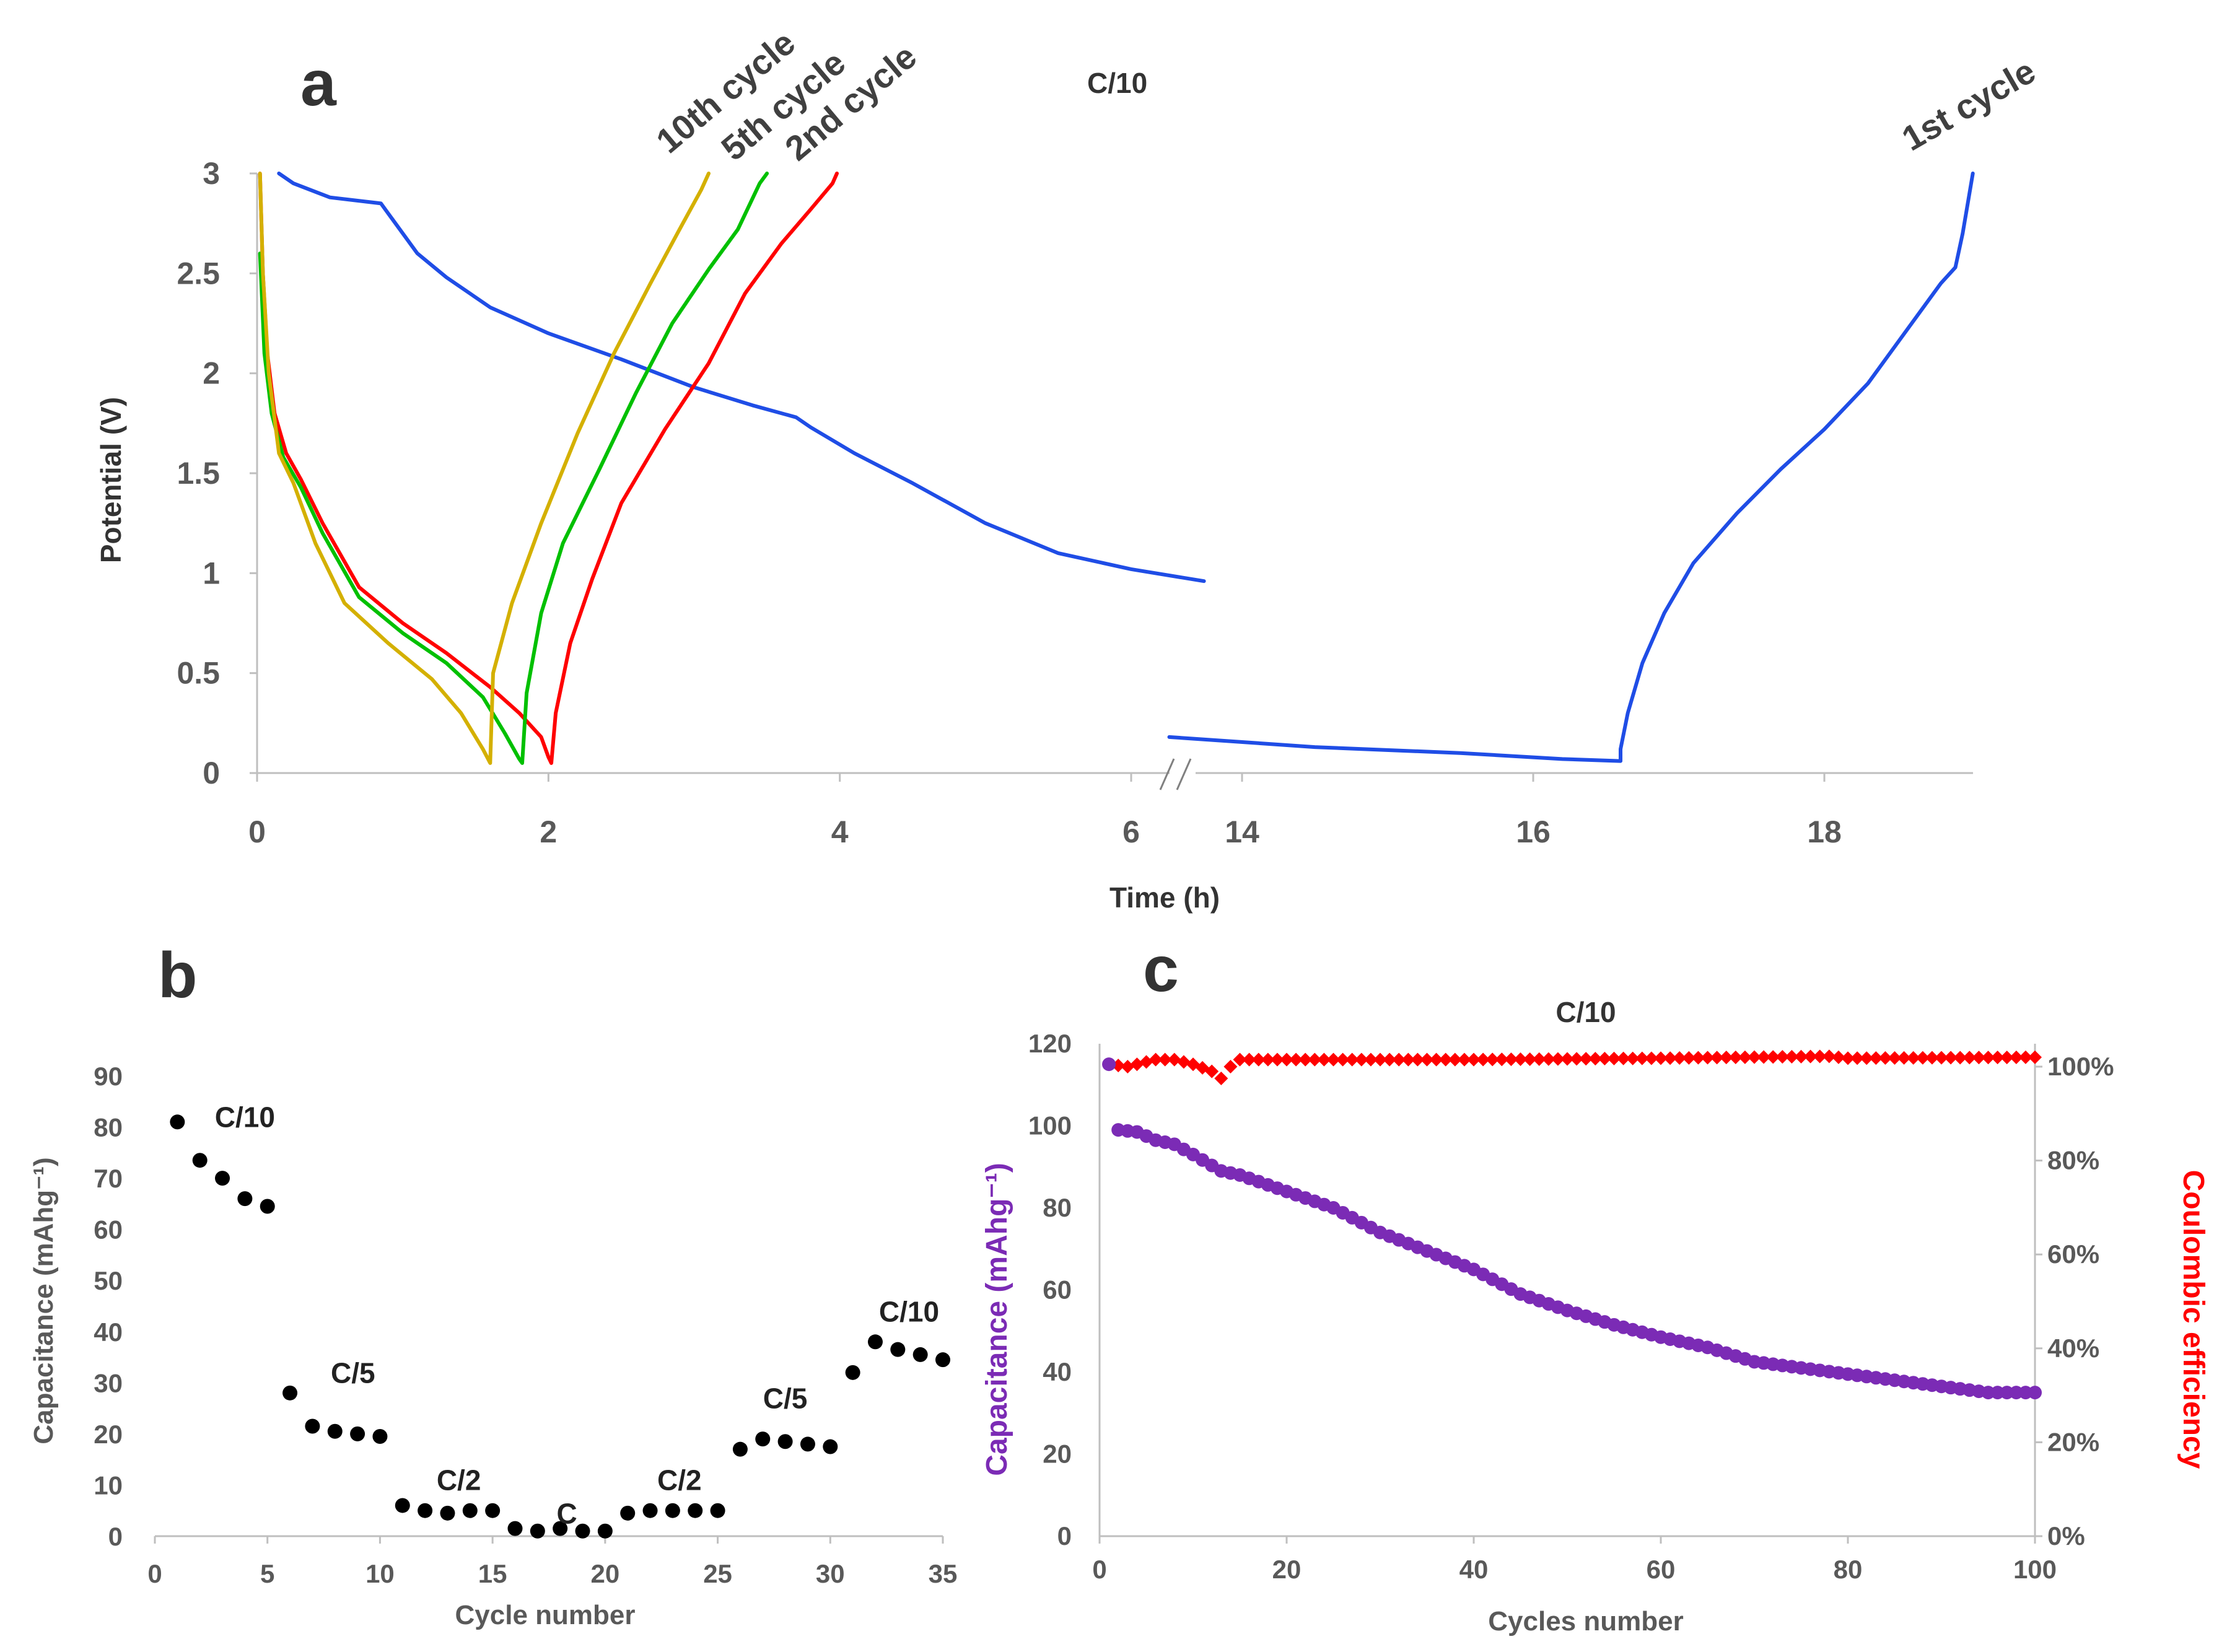  Describe the element at coordinates (605, 1574) in the screenshot. I see `panel-b-x-tick-label: 20` at that location.